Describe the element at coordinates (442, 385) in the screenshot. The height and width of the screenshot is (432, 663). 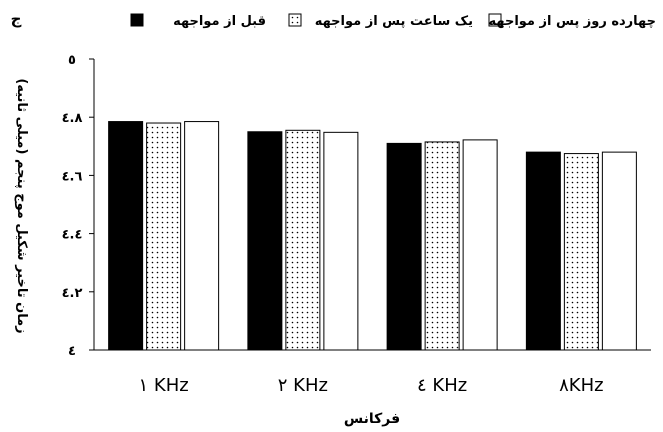
I see `x-tick-label: ٤ KHz` at that location.